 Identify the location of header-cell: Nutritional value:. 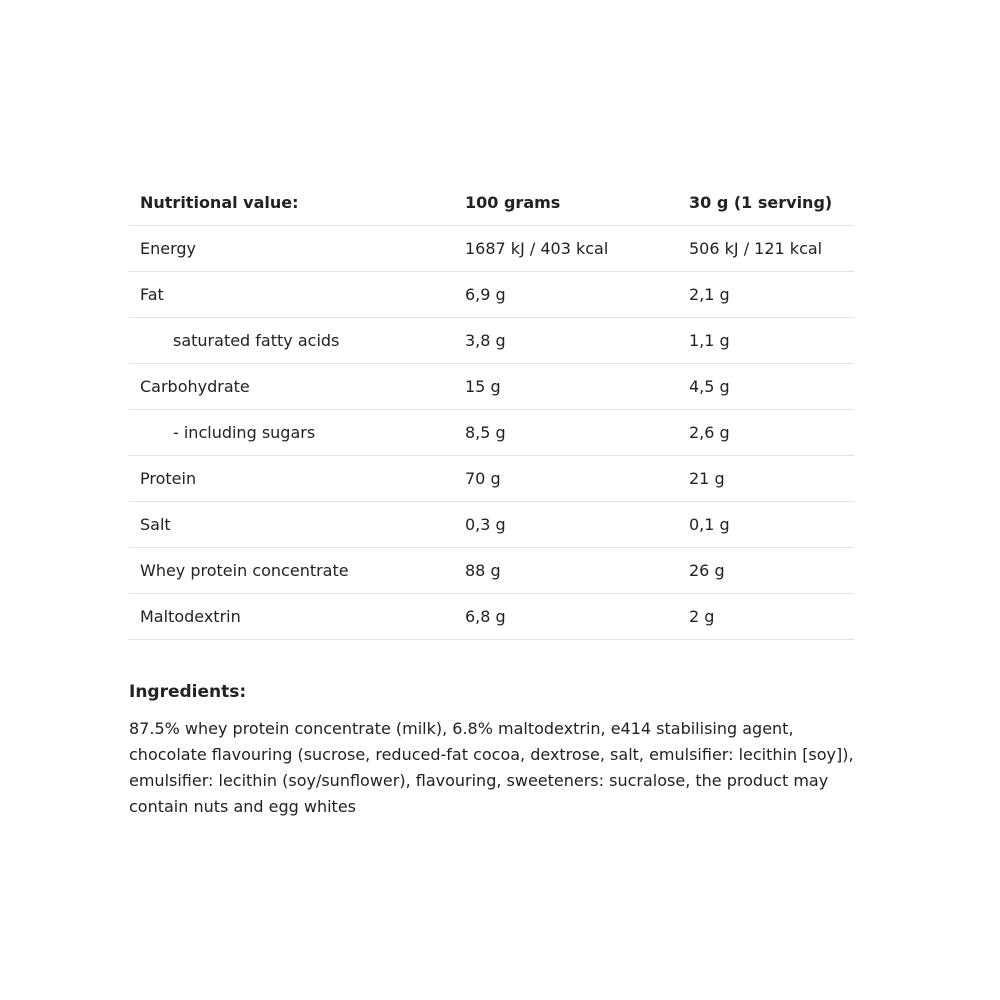
(291, 203).